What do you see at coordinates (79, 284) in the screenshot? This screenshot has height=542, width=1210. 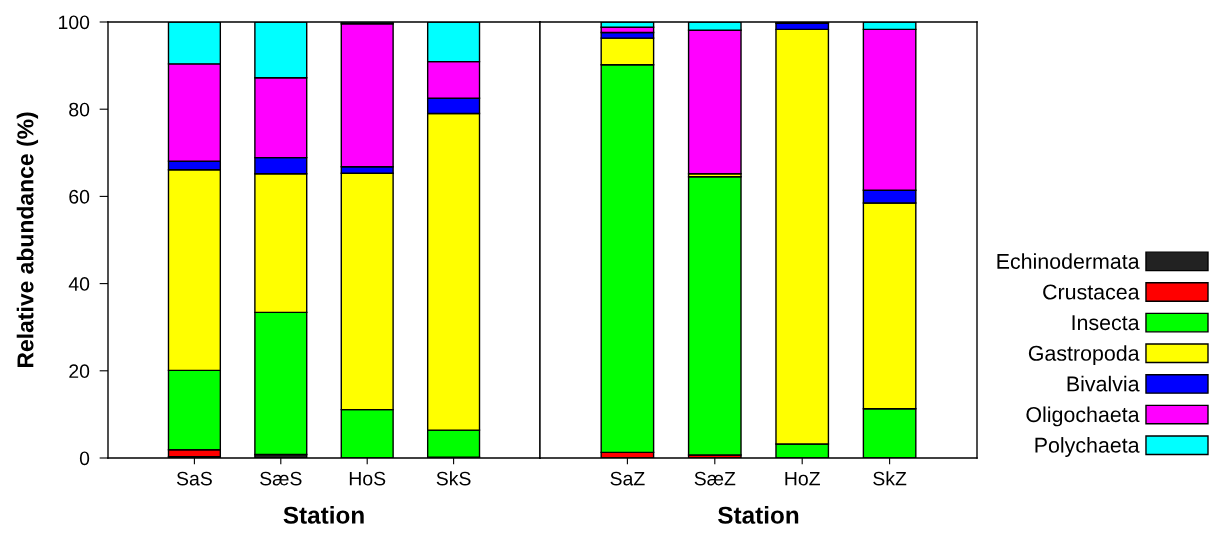 I see `y-tick-label: 40` at bounding box center [79, 284].